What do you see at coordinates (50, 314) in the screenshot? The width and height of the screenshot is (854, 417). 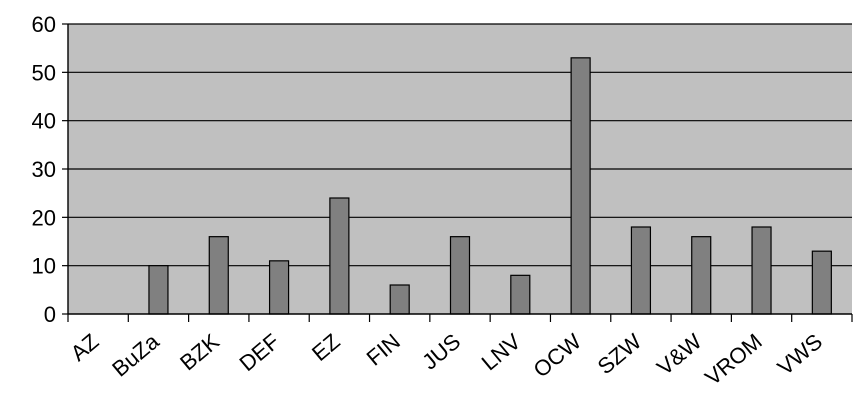 I see `y-tick-label: 0` at bounding box center [50, 314].